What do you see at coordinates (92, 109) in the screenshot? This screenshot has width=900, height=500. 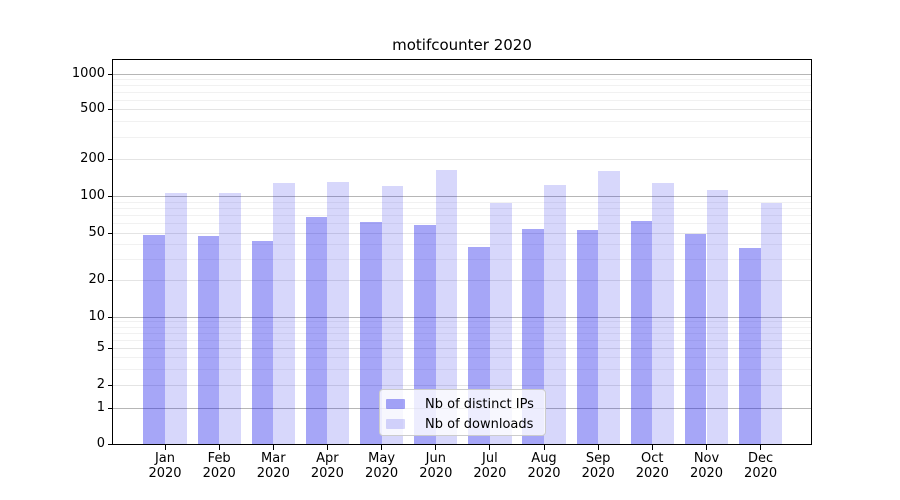 I see `y-tick-label-500: 500` at bounding box center [92, 109].